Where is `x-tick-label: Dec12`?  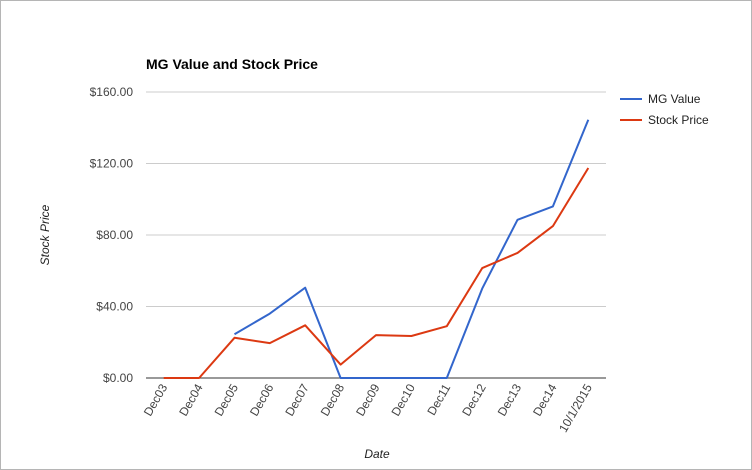 x-tick-label: Dec12 is located at coordinates (474, 399).